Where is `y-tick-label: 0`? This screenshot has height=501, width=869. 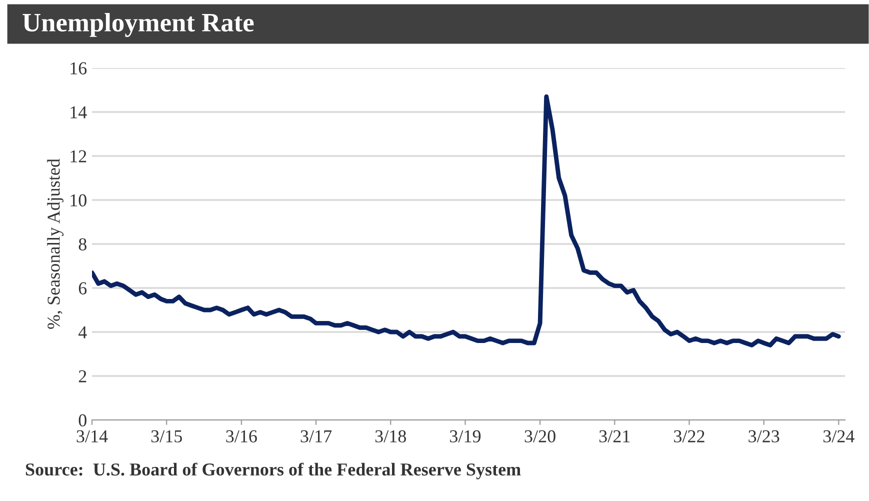 y-tick-label: 0 is located at coordinates (82, 420).